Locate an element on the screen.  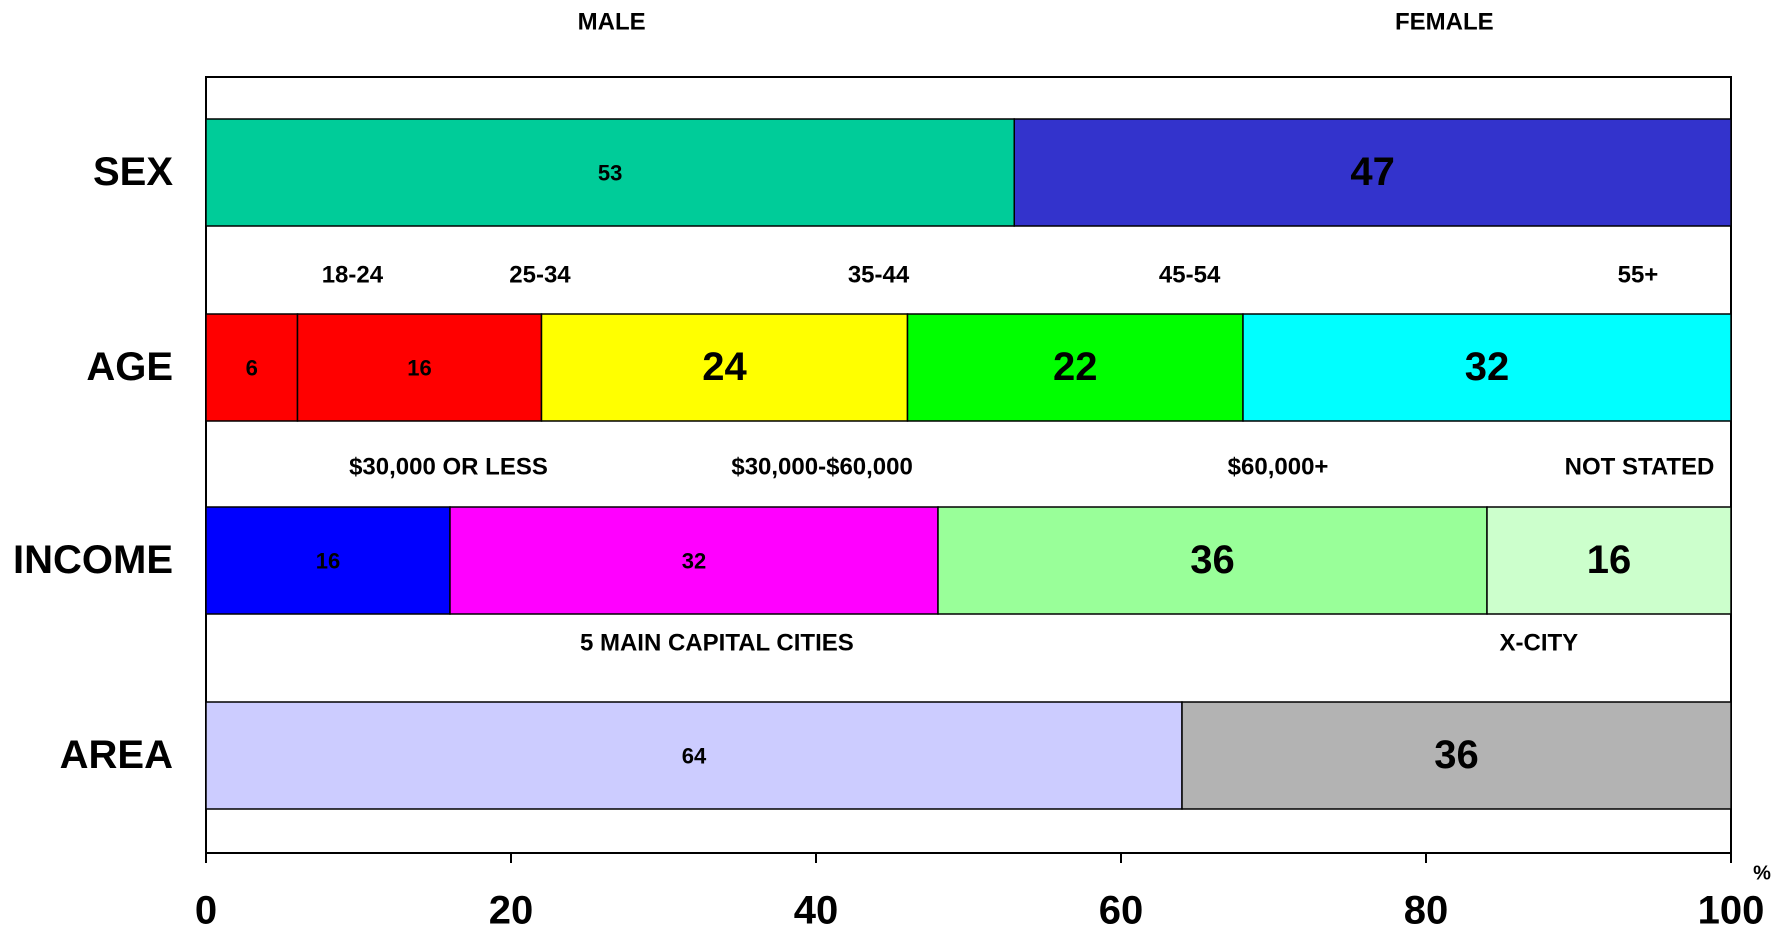
segment-name: $30,000-$60,000 is located at coordinates (822, 466).